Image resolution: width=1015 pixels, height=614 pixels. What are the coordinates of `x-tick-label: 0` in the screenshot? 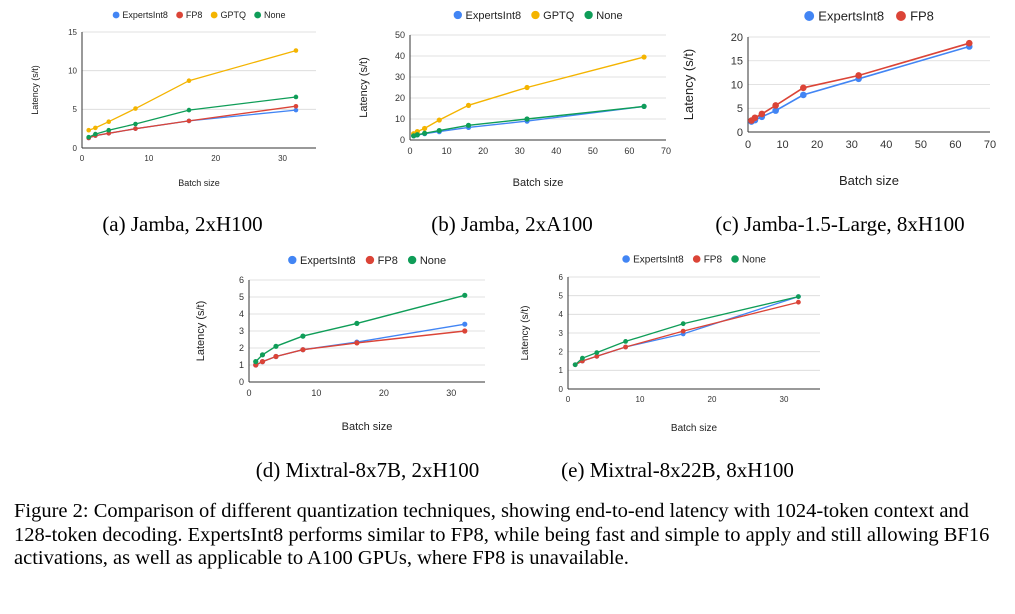 It's located at (248, 393).